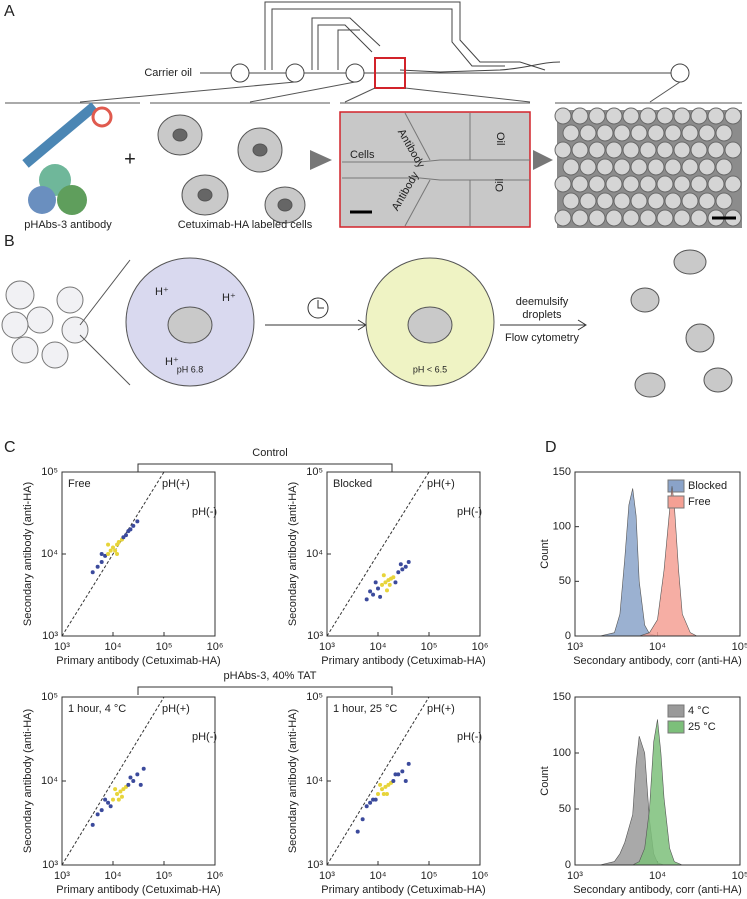 The height and width of the screenshot is (899, 747). Describe the element at coordinates (231, 169) in the screenshot. I see `cells-icon` at that location.